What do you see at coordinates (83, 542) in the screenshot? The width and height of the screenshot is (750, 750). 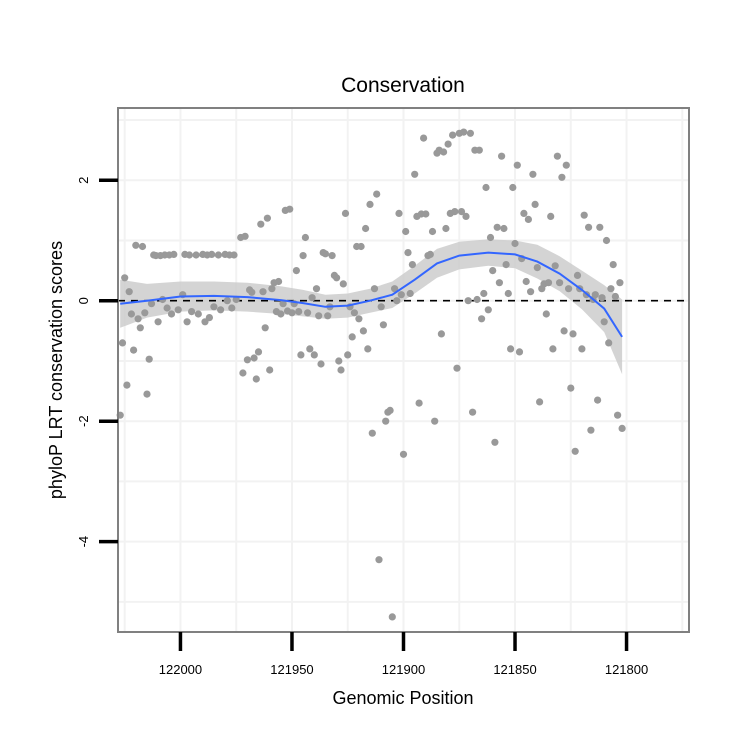 I see `y-tick-label: -4` at bounding box center [83, 542].